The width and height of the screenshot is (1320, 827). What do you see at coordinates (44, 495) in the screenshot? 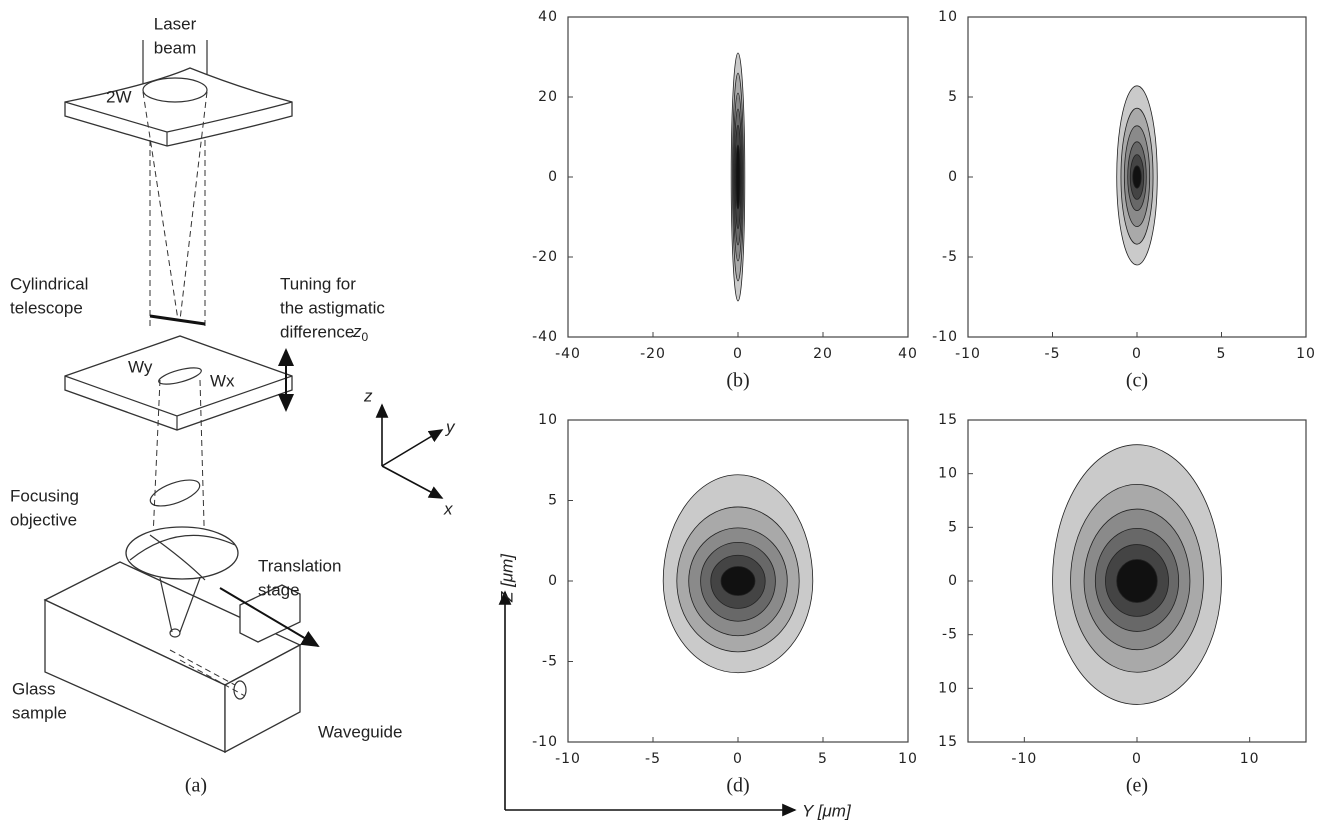
I see `diagram-label: Focusing` at bounding box center [44, 495].